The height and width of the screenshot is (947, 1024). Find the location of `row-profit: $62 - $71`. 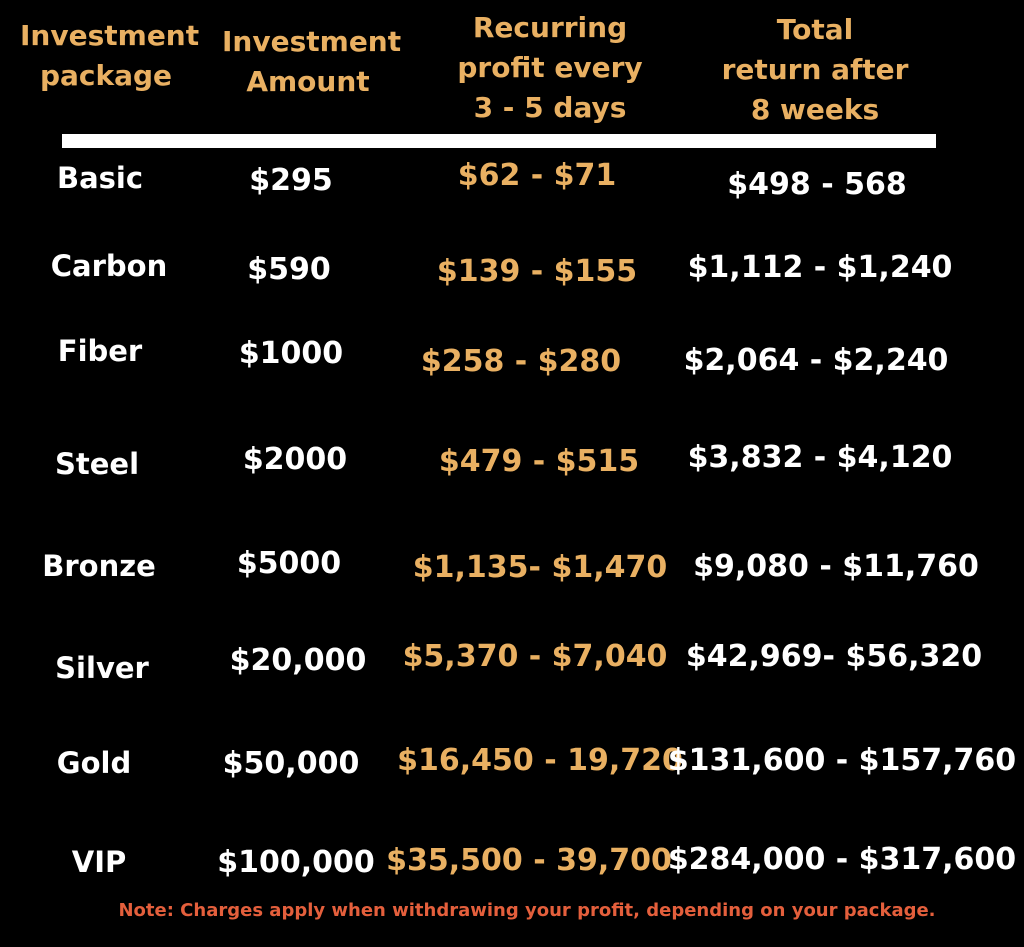

row-profit: $62 - $71 is located at coordinates (537, 175).